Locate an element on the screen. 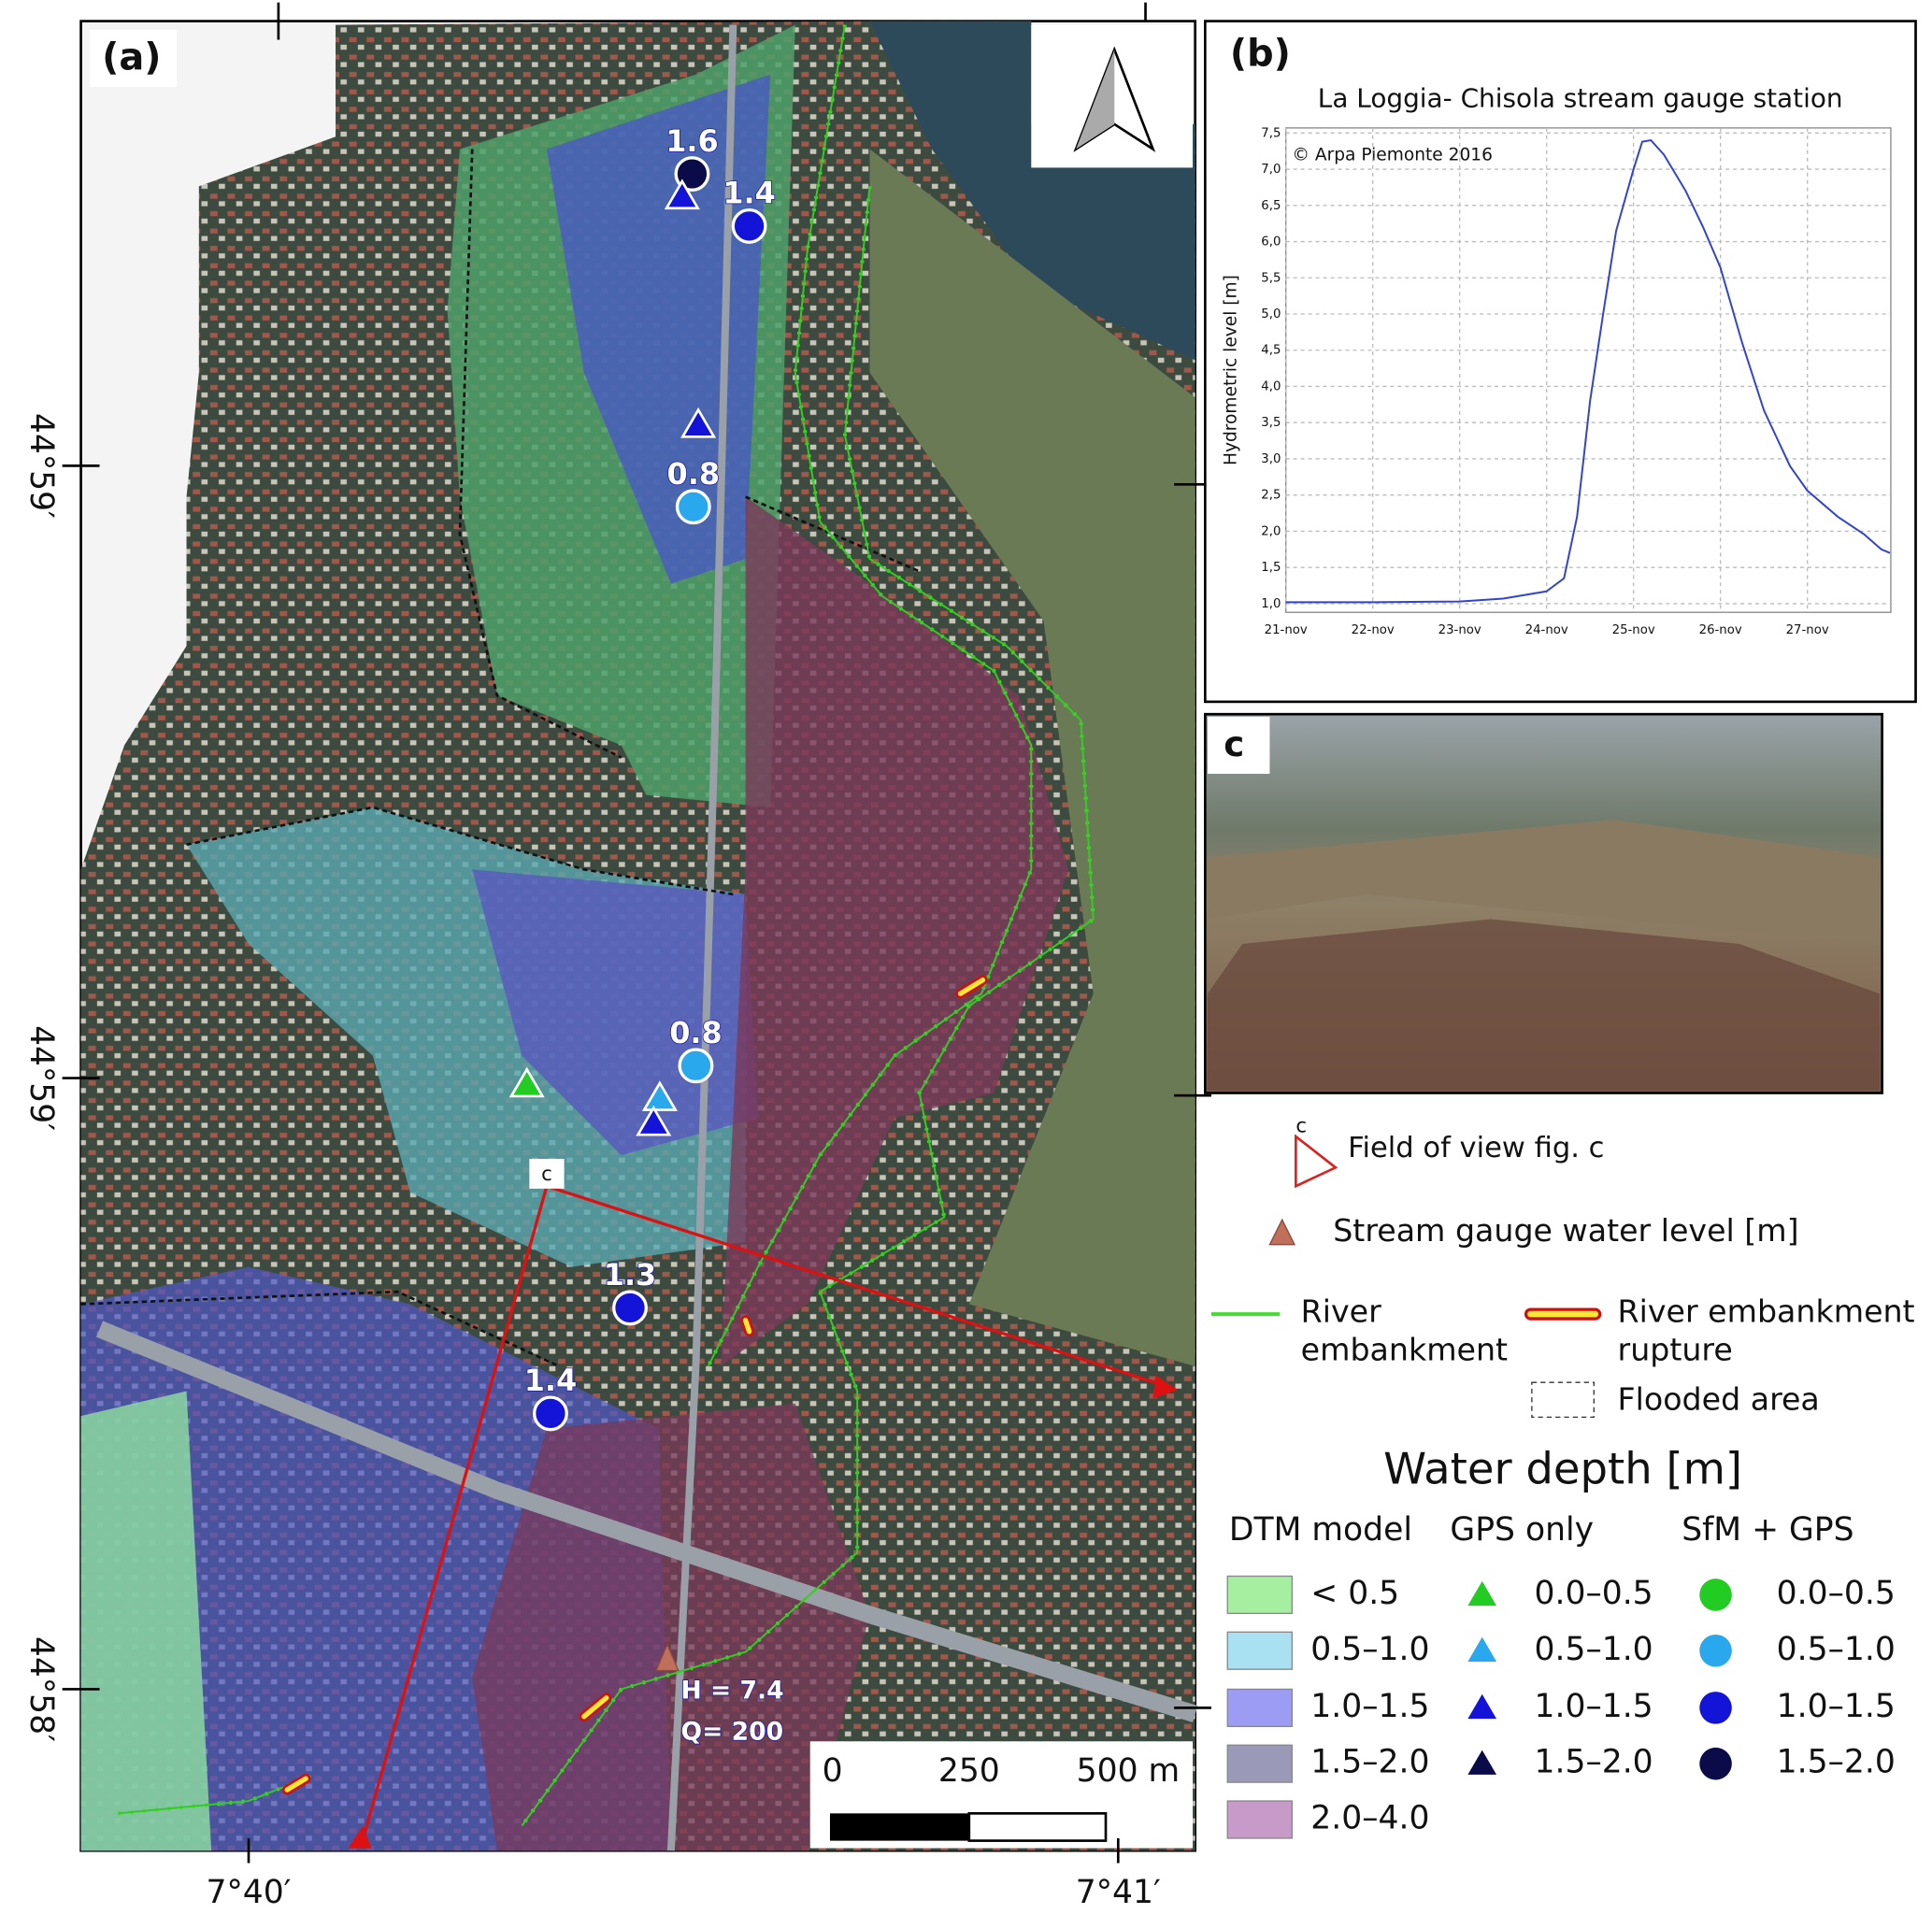  y-tick-label: 1,0 is located at coordinates (1271, 604).